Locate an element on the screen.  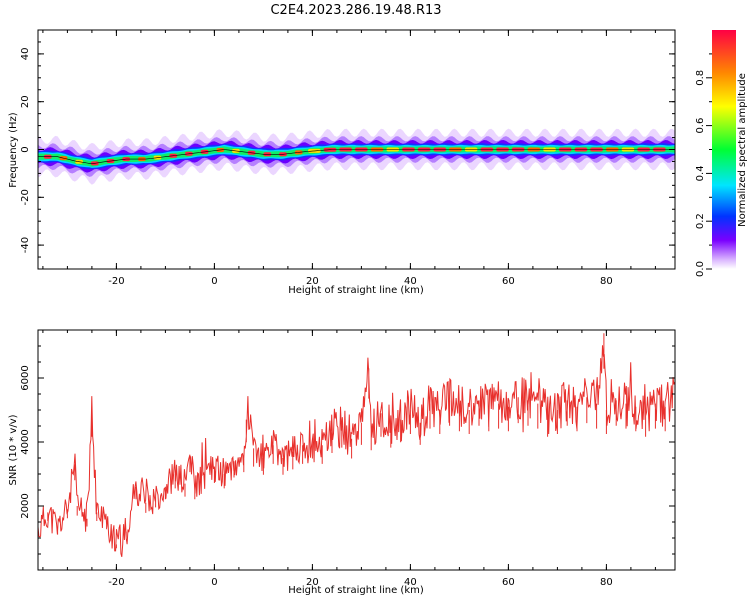
colorbar-gradient is located at coordinates (724, 149).